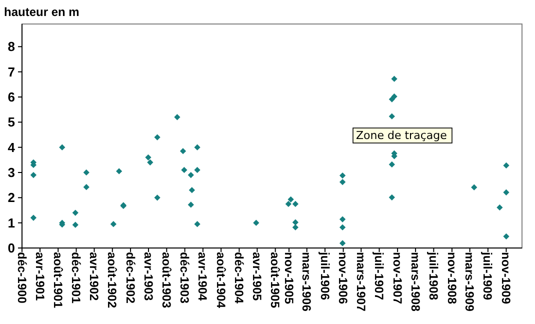 This screenshot has width=535, height=324. What do you see at coordinates (397, 278) in the screenshot?
I see `x-tick-label: nov-1907` at bounding box center [397, 278].